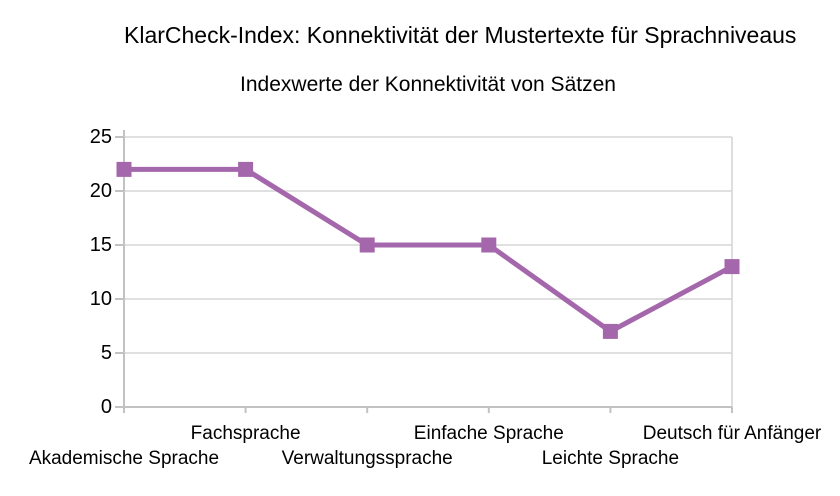 The height and width of the screenshot is (496, 840). I want to click on x-axis-category-label: Fachsprache, so click(245, 433).